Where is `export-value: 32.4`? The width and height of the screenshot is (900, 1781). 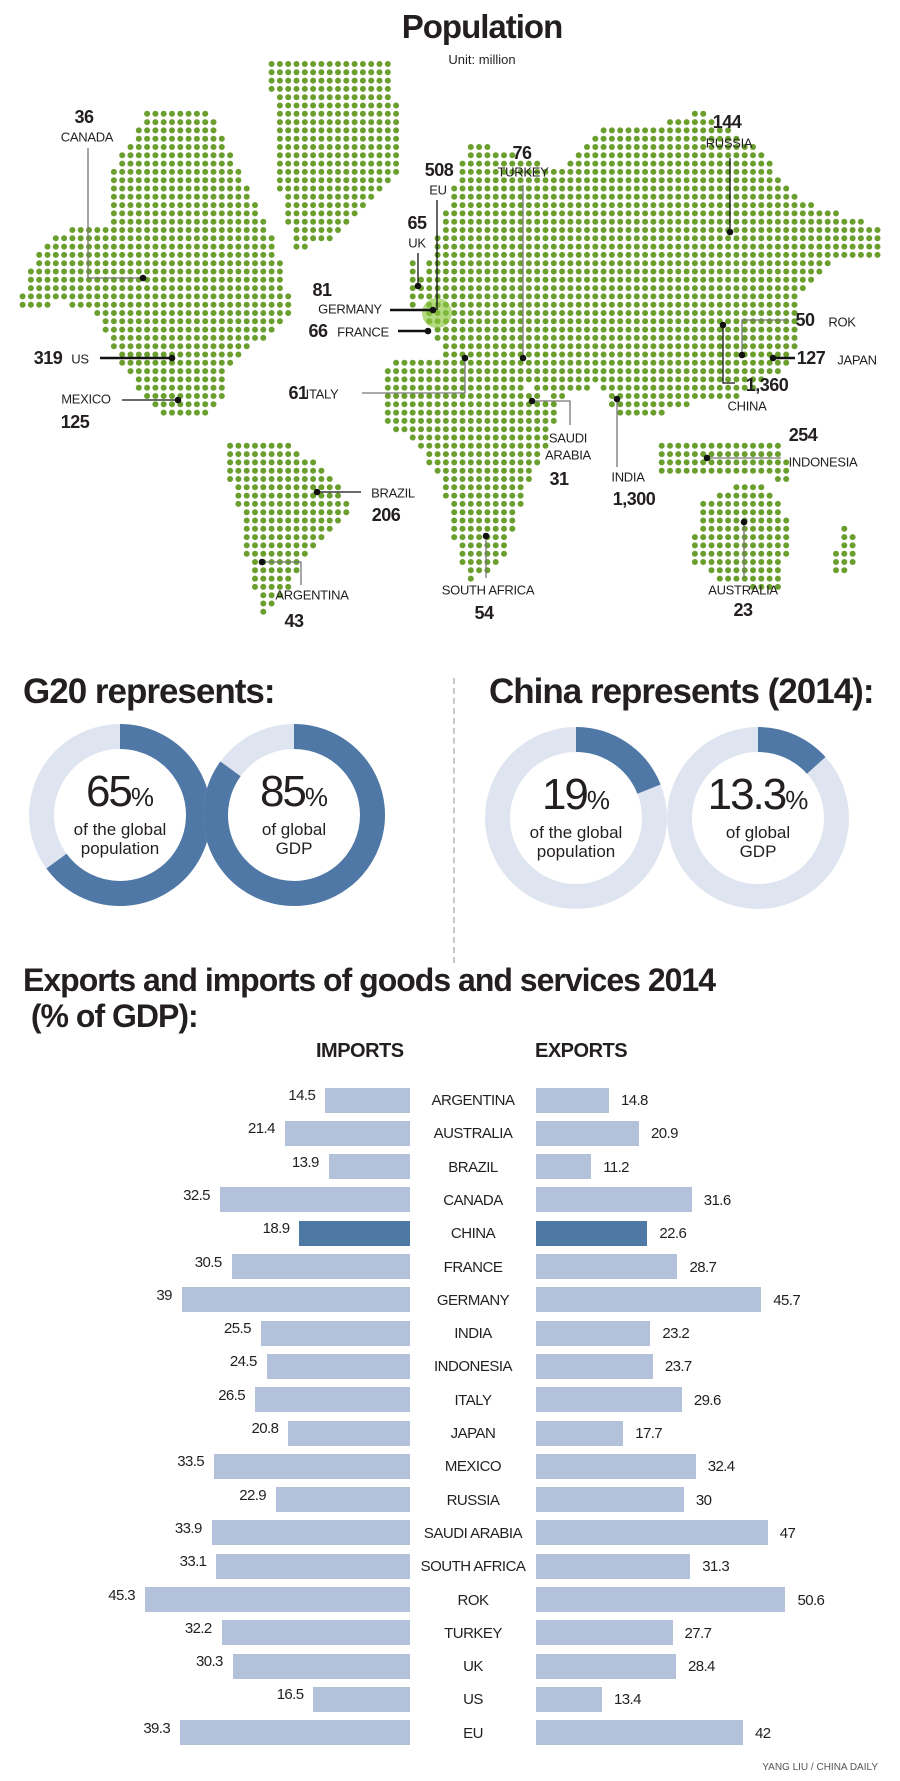
export-value: 32.4 is located at coordinates (721, 1467).